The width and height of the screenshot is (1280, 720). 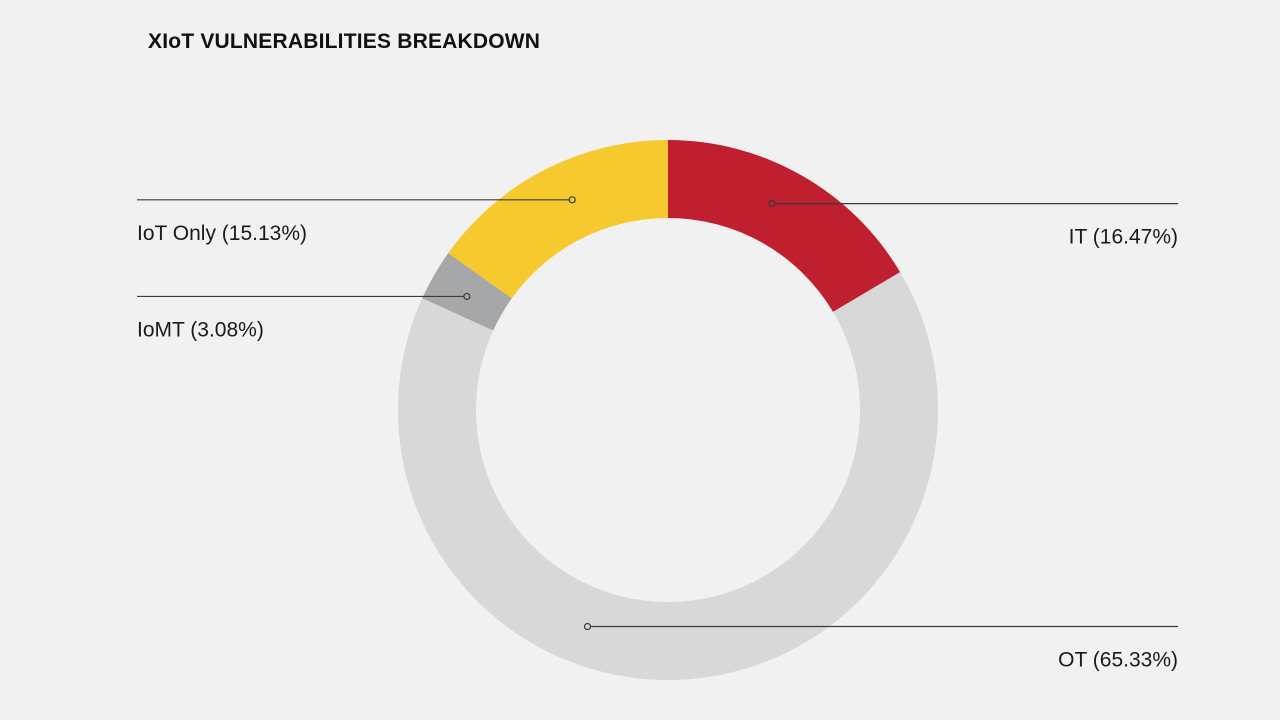 What do you see at coordinates (467, 296) in the screenshot?
I see `leader-dot-iomt` at bounding box center [467, 296].